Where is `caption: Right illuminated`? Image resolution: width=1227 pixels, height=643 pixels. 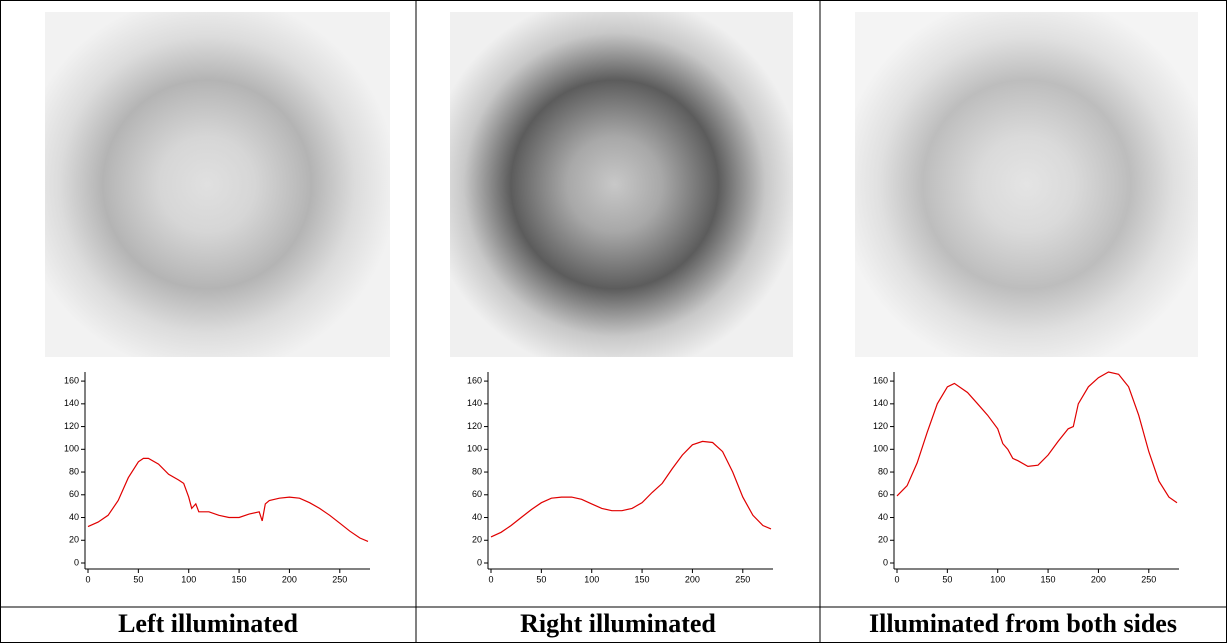 caption: Right illuminated is located at coordinates (618, 623).